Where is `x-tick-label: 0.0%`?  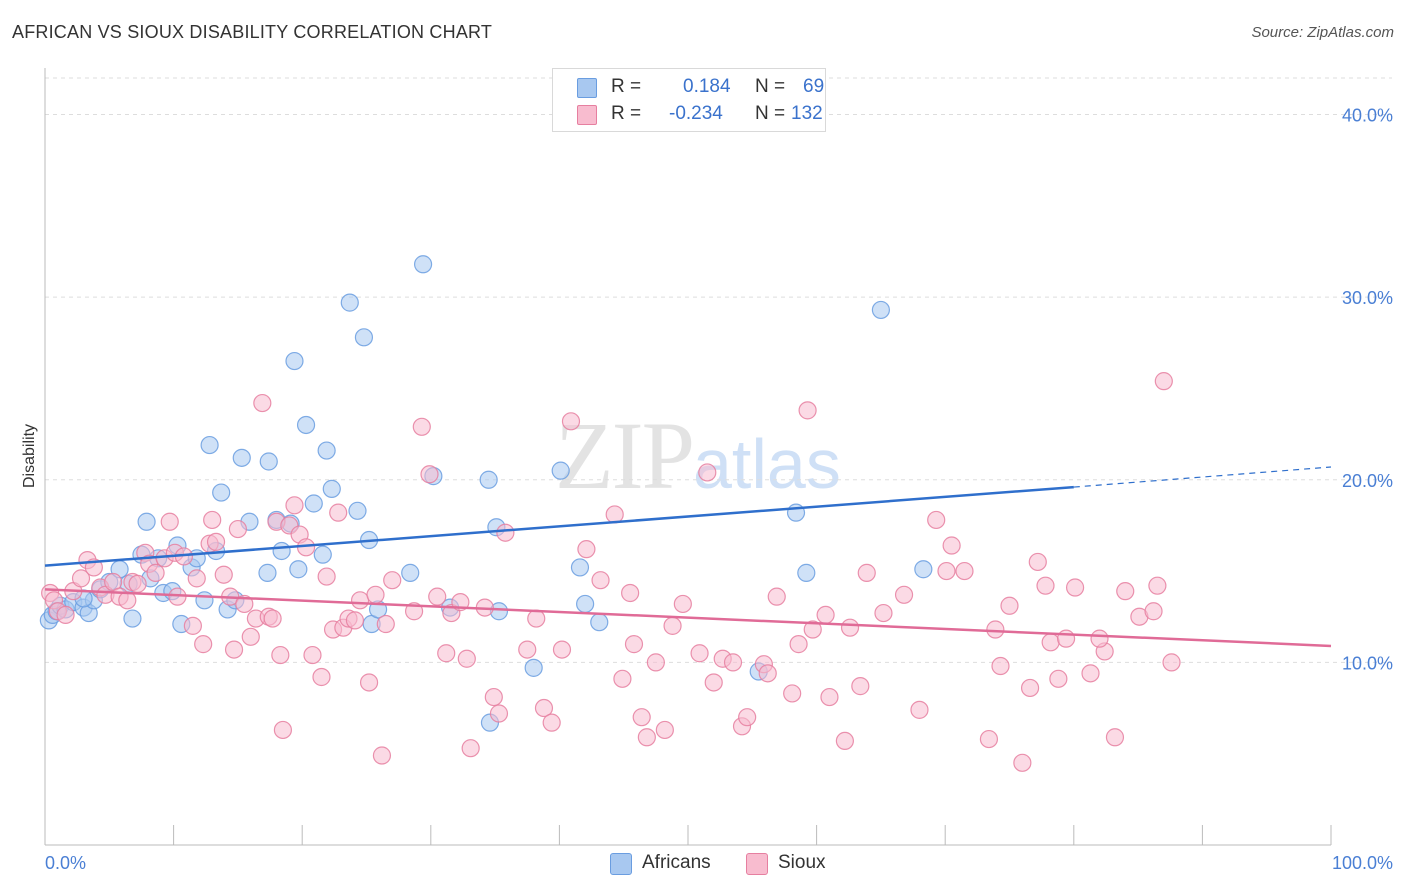 x-tick-label: 0.0% is located at coordinates (65, 863).